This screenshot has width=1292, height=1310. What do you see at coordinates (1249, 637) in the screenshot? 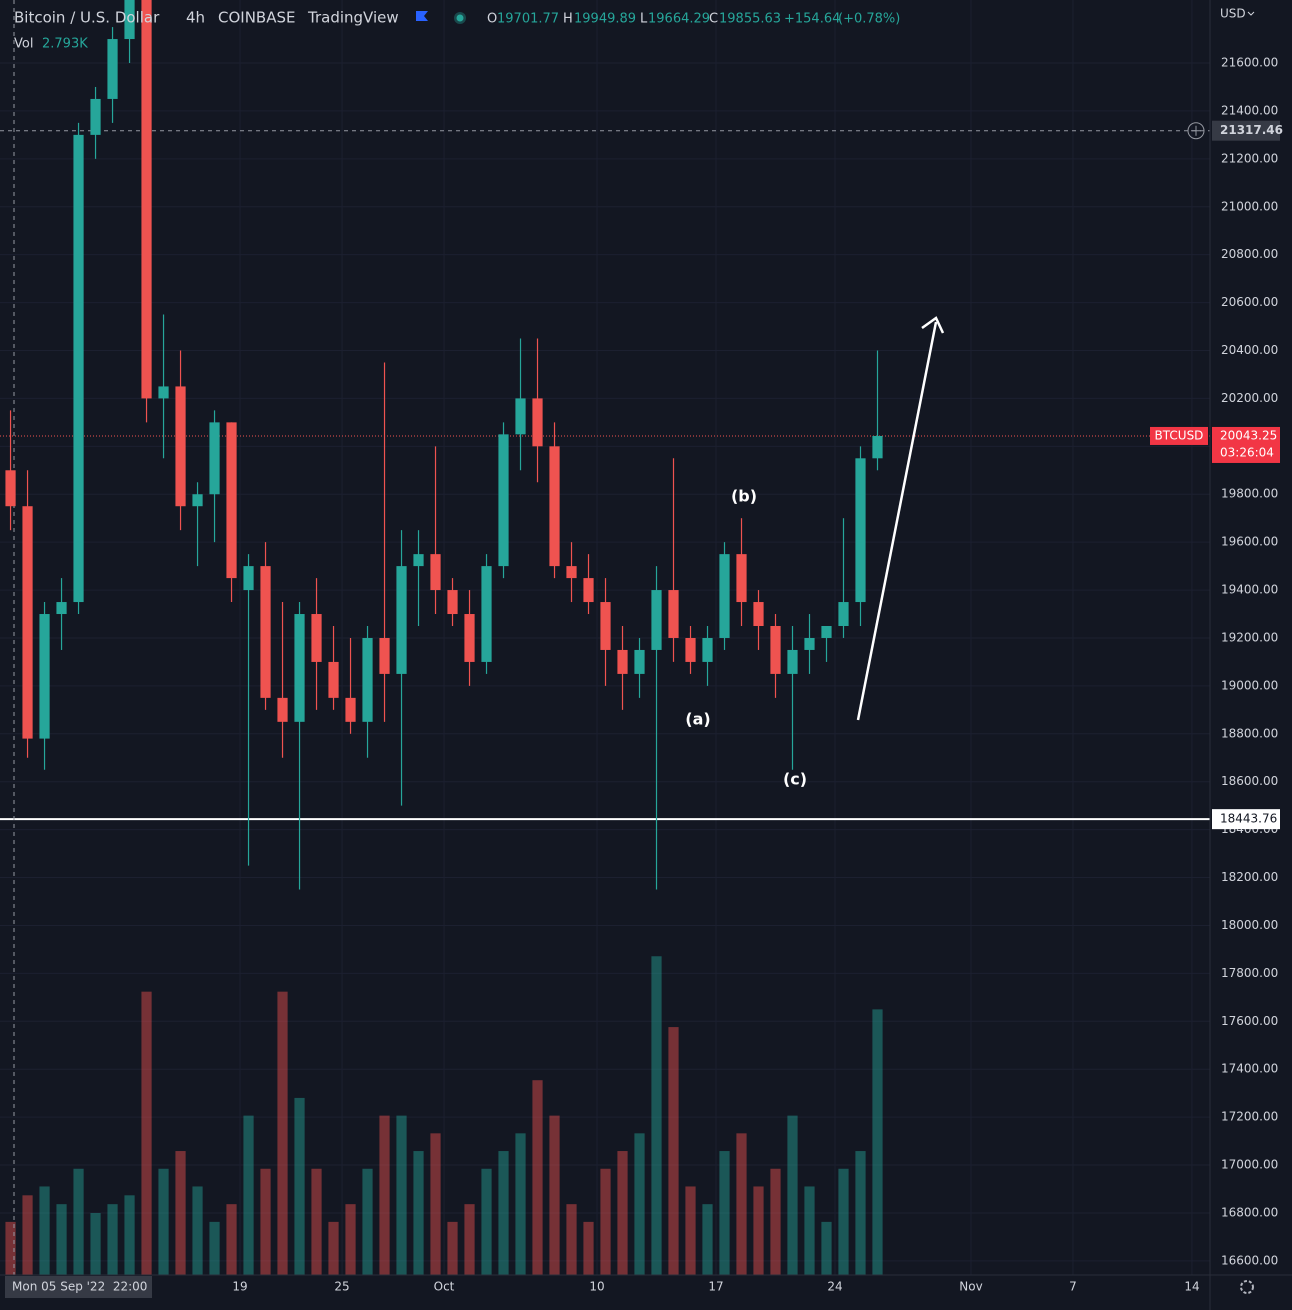
I see `y-tick-label: 19200.00` at bounding box center [1249, 637].